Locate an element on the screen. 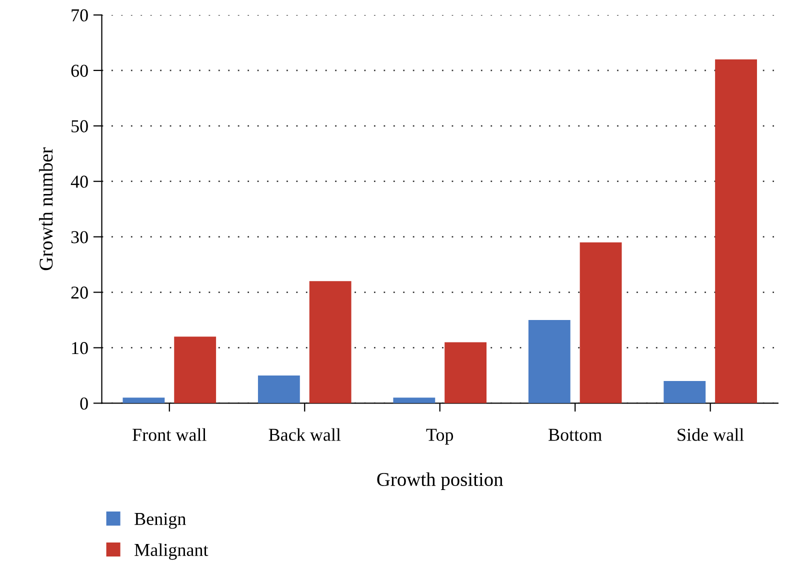 The height and width of the screenshot is (576, 789). x-axis-title: Growth position is located at coordinates (440, 481).